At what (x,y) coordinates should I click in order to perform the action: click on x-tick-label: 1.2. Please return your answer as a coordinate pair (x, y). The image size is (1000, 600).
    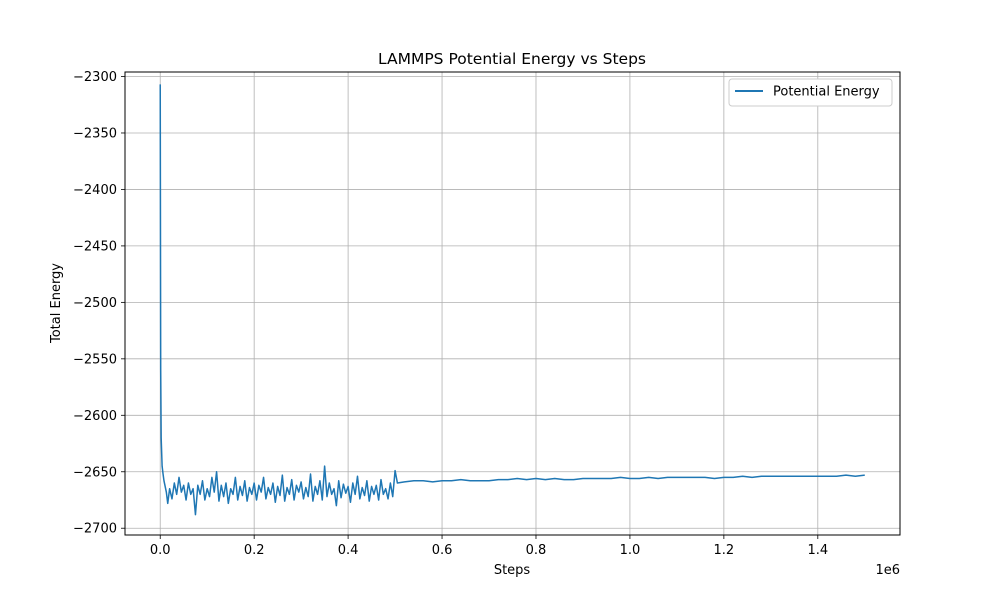
    Looking at the image, I should click on (724, 550).